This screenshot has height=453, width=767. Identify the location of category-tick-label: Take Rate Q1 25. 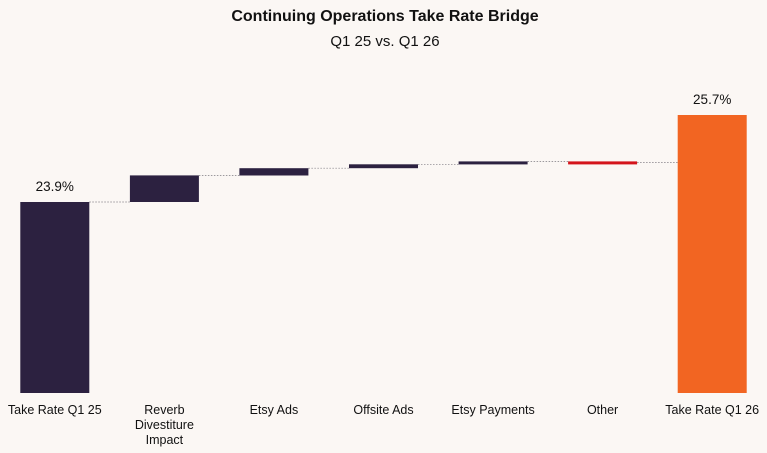
(55, 410).